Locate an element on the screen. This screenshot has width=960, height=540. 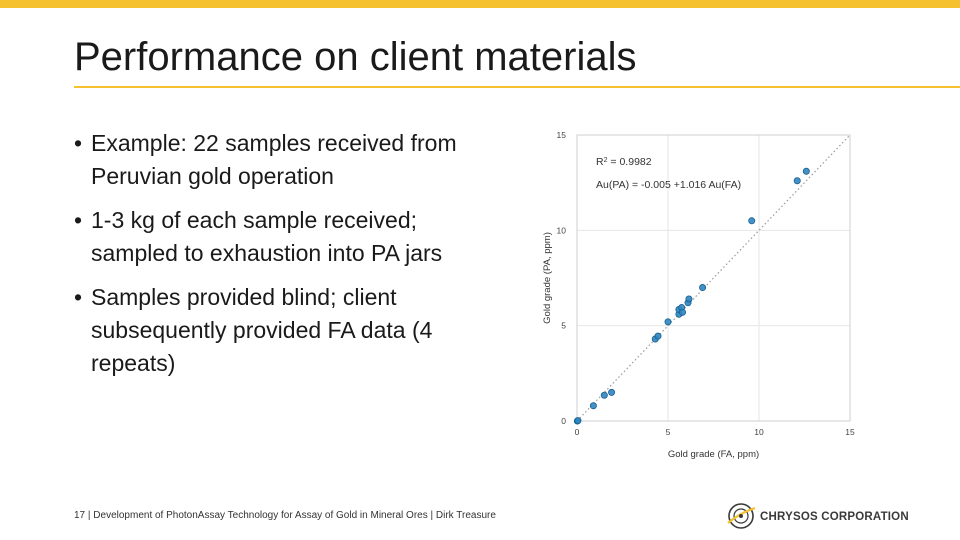
x-tick-labels: 0 5 10 15 is located at coordinates (715, 432).